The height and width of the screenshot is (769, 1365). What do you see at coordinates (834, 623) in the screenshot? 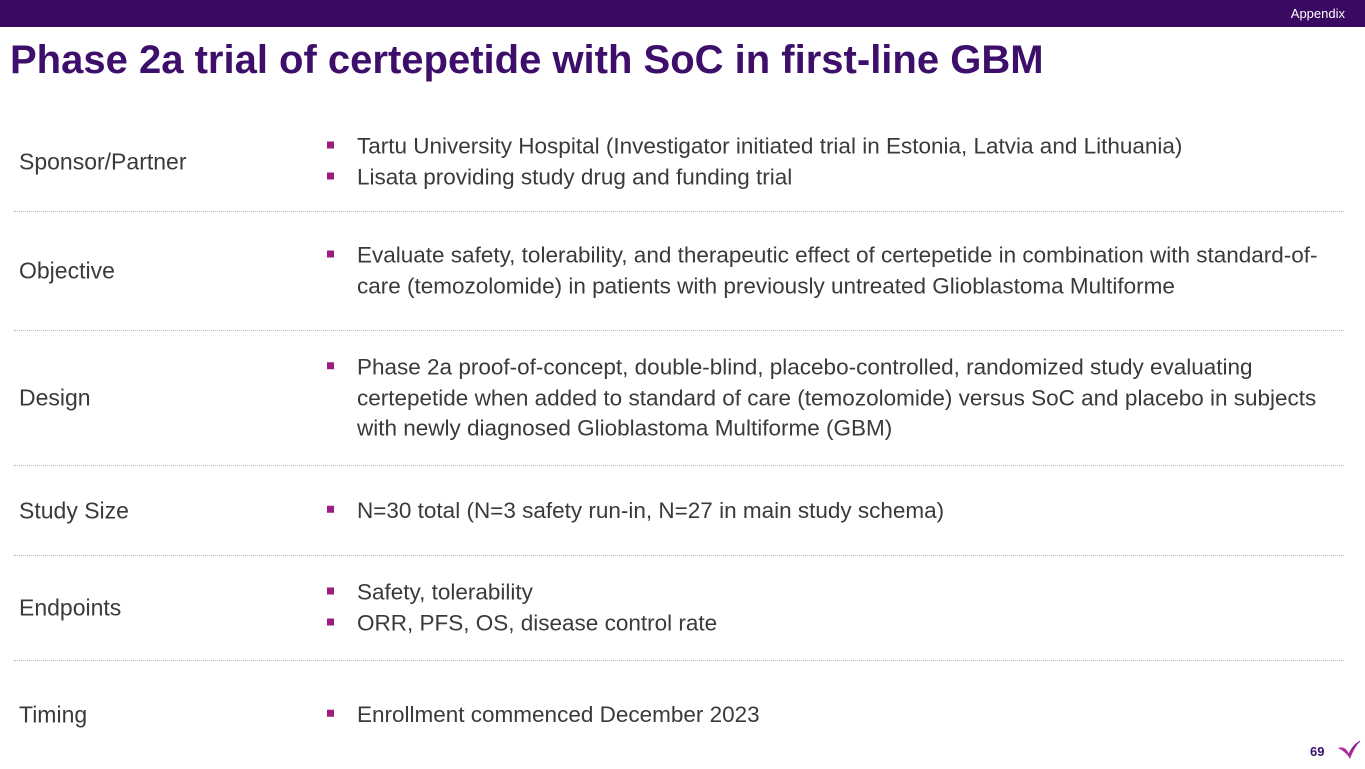
I see `bullet-item: ORR, PFS, OS, disease control rate` at bounding box center [834, 623].